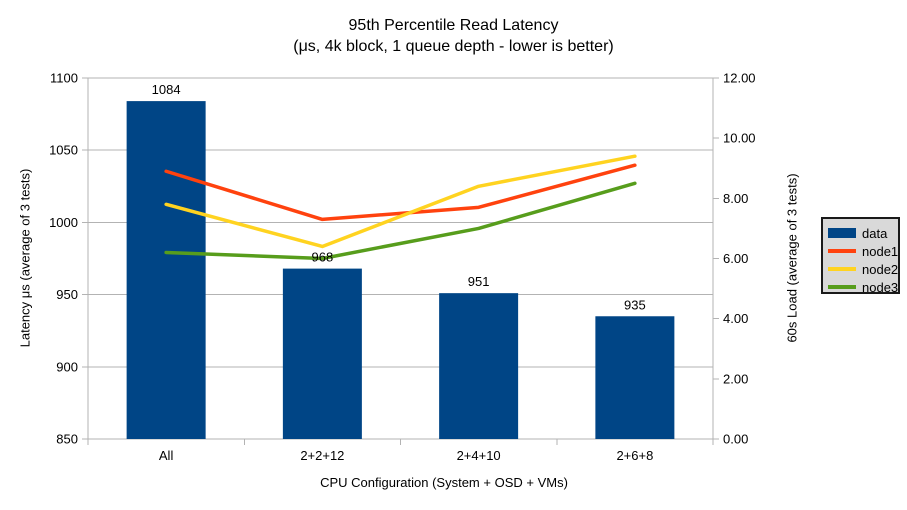  What do you see at coordinates (792, 258) in the screenshot?
I see `y-right-axis-title: 60s Load (average of 3 tests)` at bounding box center [792, 258].